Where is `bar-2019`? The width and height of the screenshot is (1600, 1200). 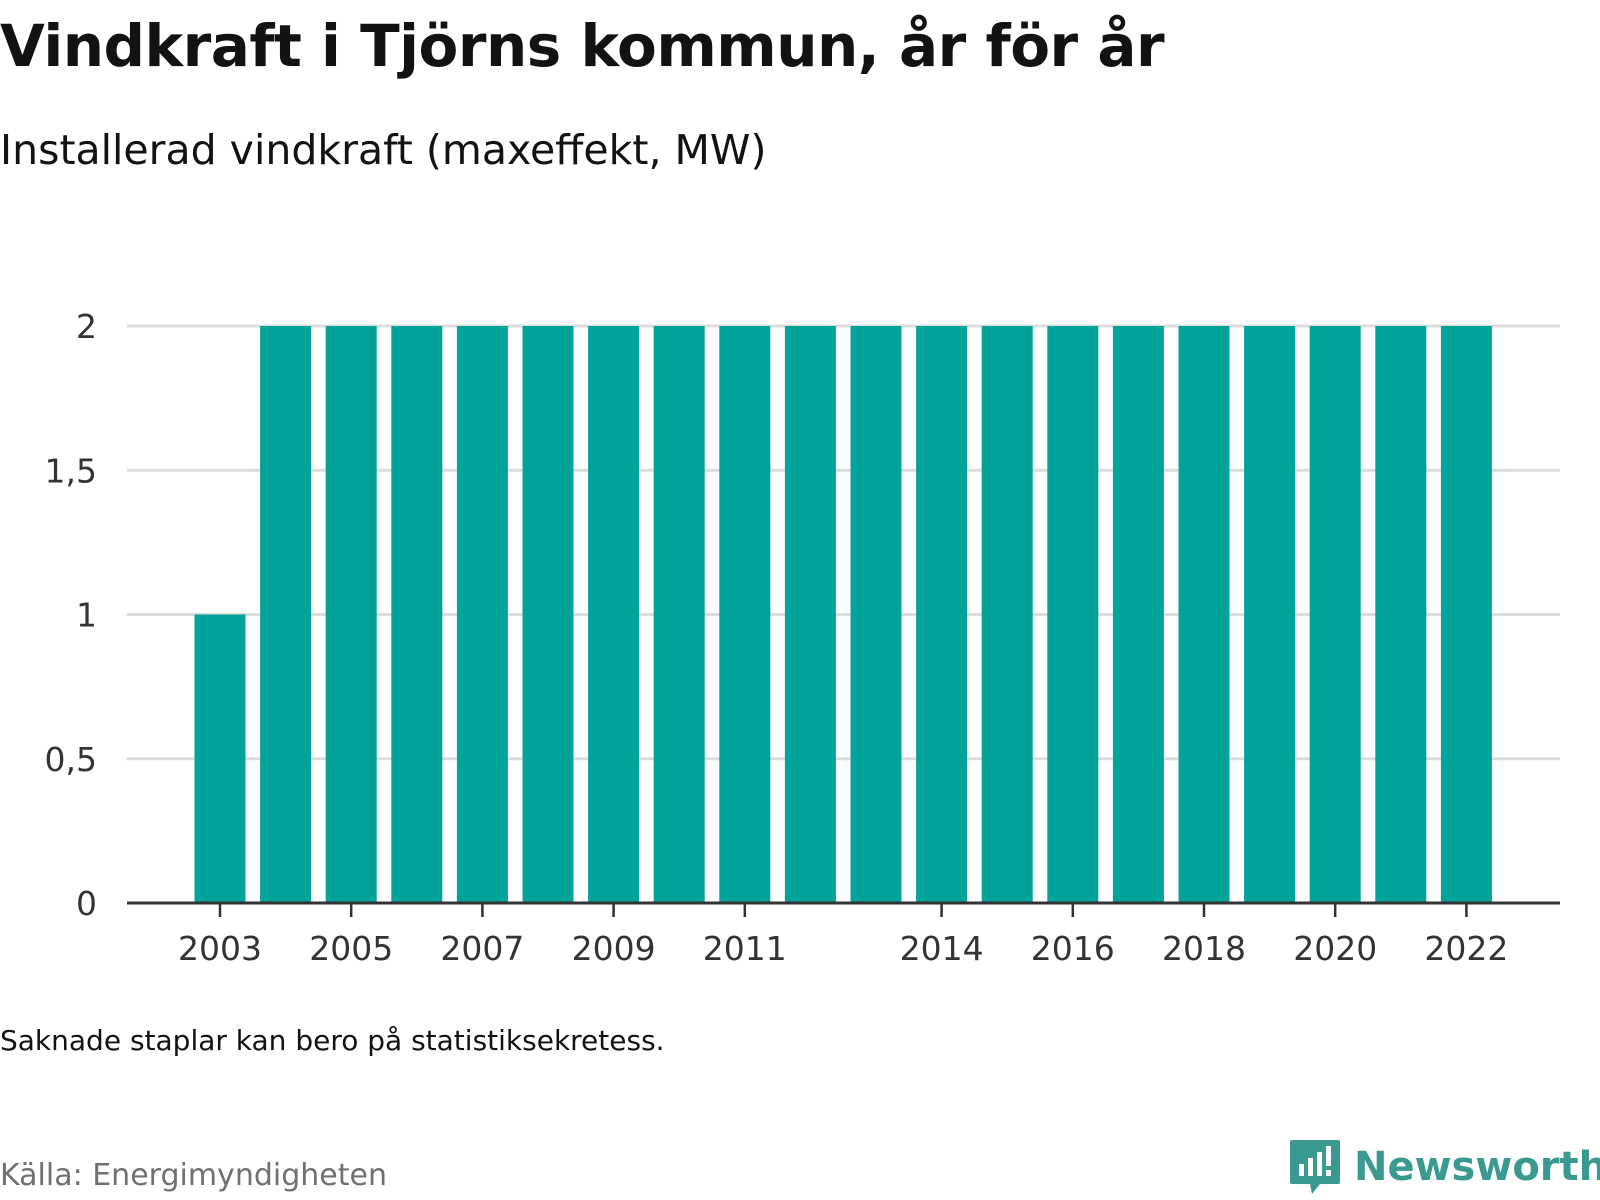
bar-2019 is located at coordinates (1270, 614).